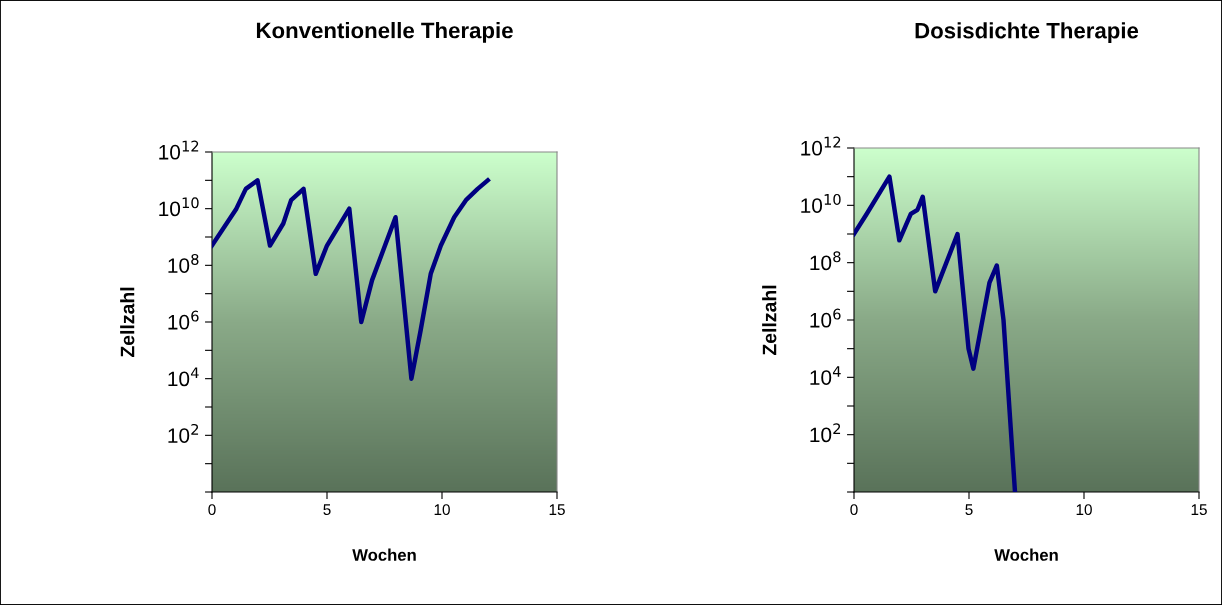 The width and height of the screenshot is (1222, 605). I want to click on chart-title: Konventionelle Therapie, so click(384, 32).